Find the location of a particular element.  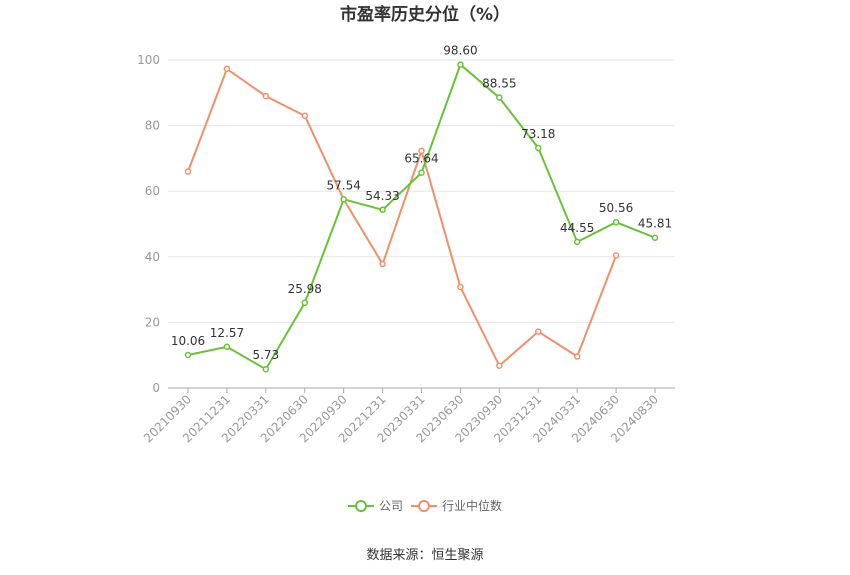

data-label: 45.81 is located at coordinates (655, 224).